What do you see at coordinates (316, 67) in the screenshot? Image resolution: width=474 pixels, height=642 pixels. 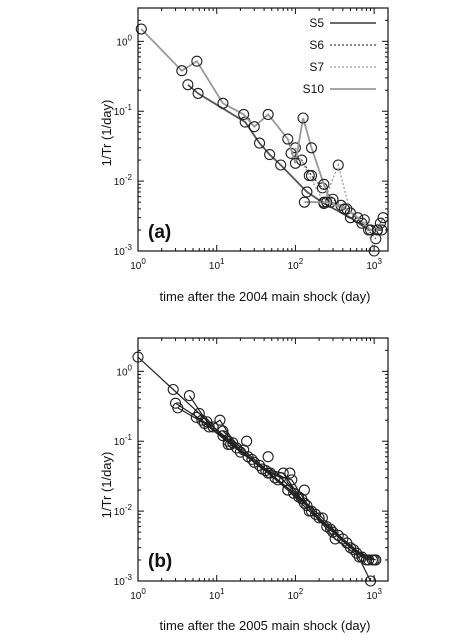 I see `legend-label: S7` at bounding box center [316, 67].